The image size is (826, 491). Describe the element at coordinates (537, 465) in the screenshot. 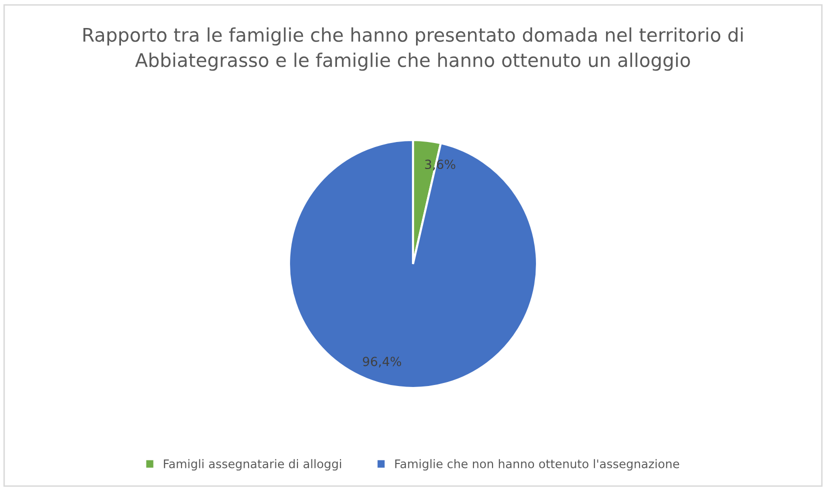

I see `legend-label: Famiglie che non hanno ottenuto l'assegnazione` at that location.